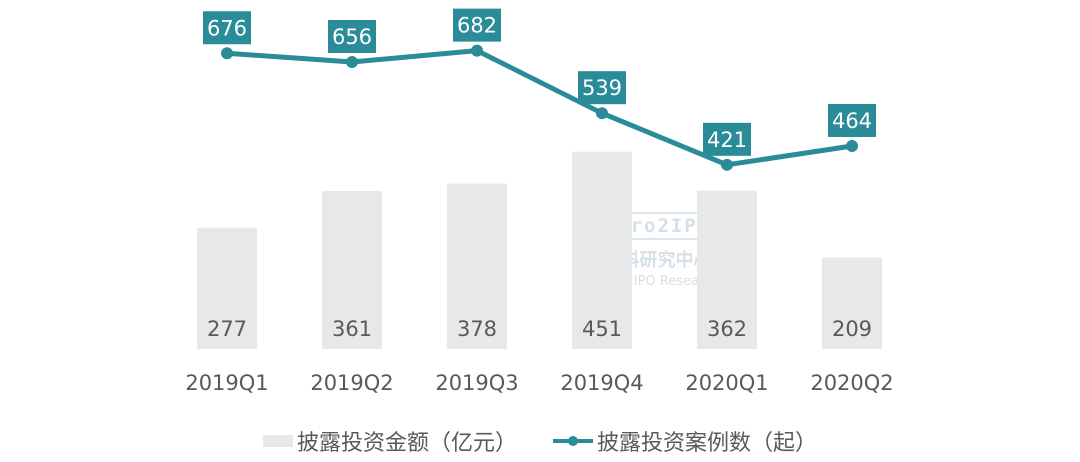  Describe the element at coordinates (852, 329) in the screenshot. I see `bar-data-label: 209` at that location.